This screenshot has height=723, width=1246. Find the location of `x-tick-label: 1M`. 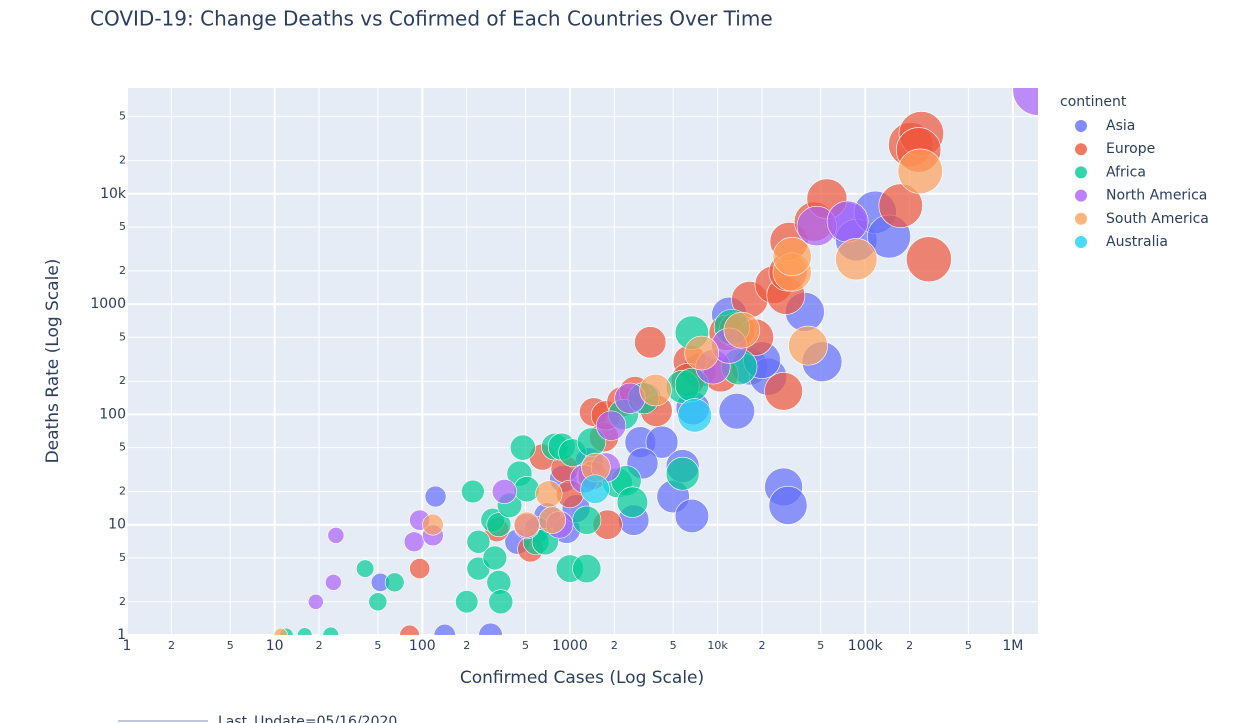

x-tick-label: 1M is located at coordinates (1012, 646).